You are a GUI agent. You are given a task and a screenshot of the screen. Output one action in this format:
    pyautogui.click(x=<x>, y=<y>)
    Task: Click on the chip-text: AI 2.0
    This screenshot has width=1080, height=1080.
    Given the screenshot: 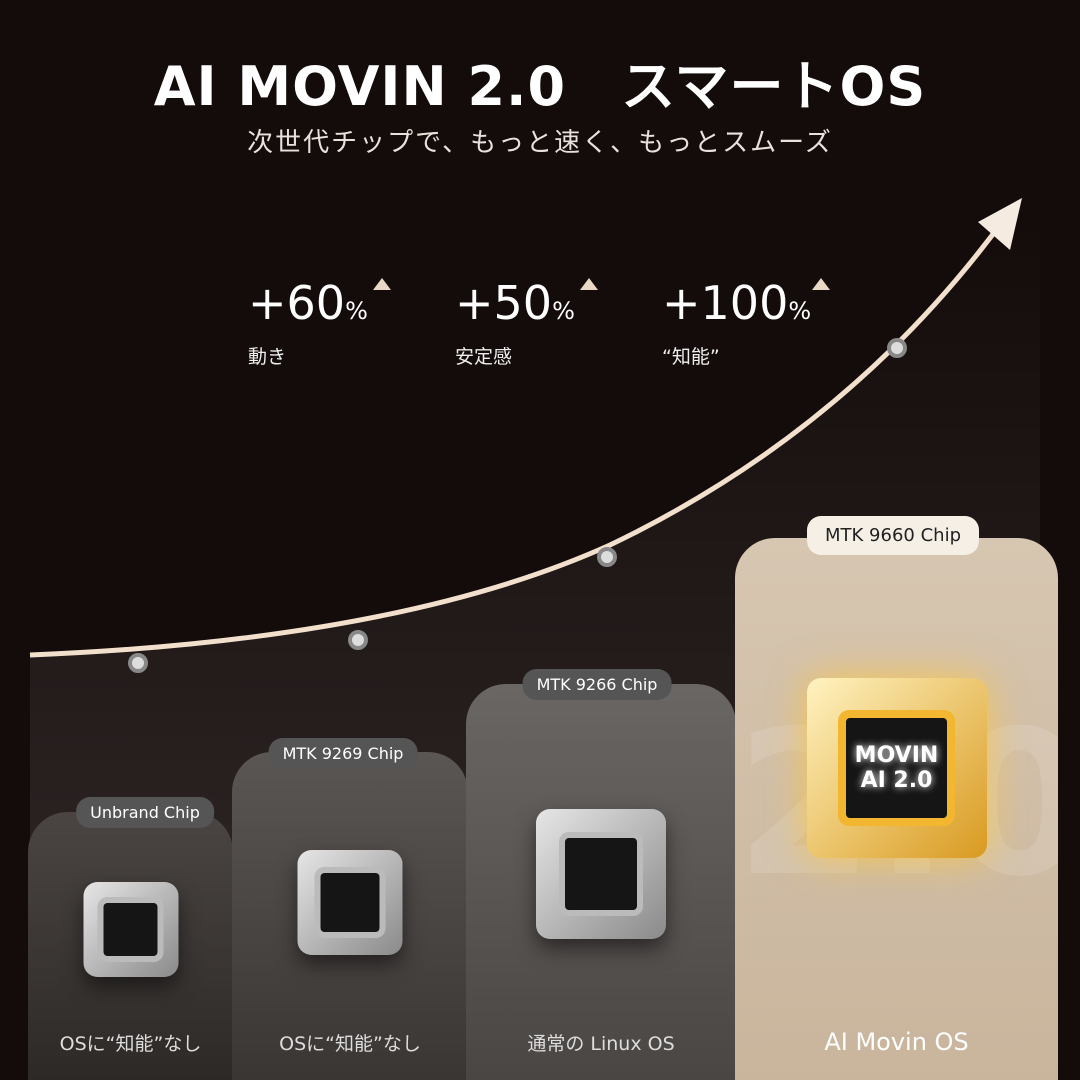 What is the action you would take?
    pyautogui.click(x=896, y=780)
    